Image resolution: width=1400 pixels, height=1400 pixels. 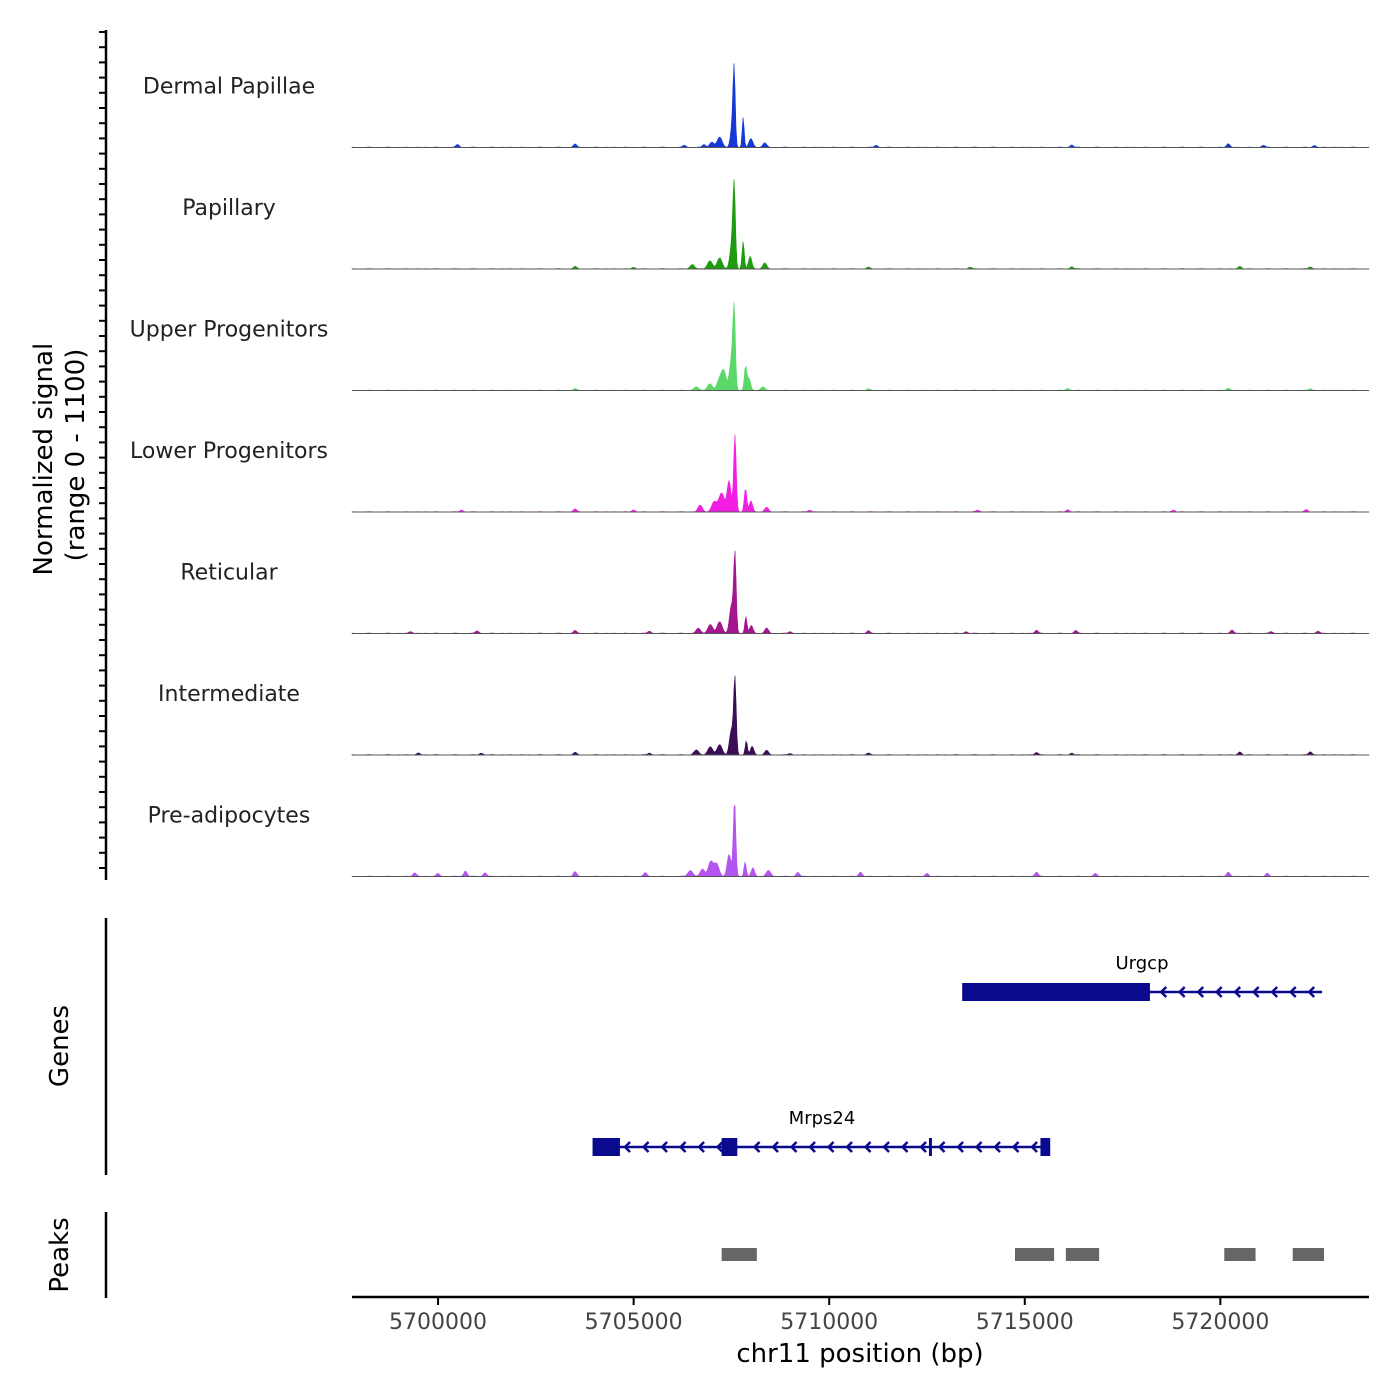 I want to click on track-dermal-papillae: Dermal Papillae, so click(x=756, y=105).